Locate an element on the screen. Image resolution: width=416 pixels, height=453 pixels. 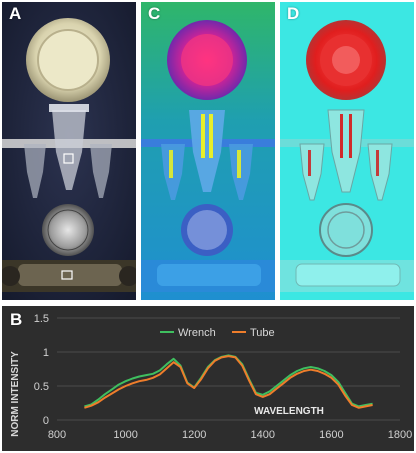
chart-legend: Wrench Tube is located at coordinates (217, 333).